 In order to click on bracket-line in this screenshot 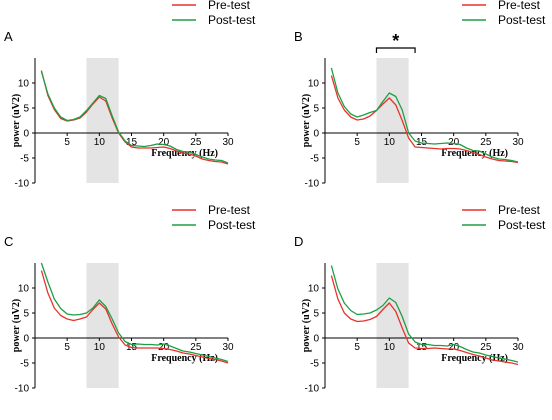, I will do `click(395, 50)`.